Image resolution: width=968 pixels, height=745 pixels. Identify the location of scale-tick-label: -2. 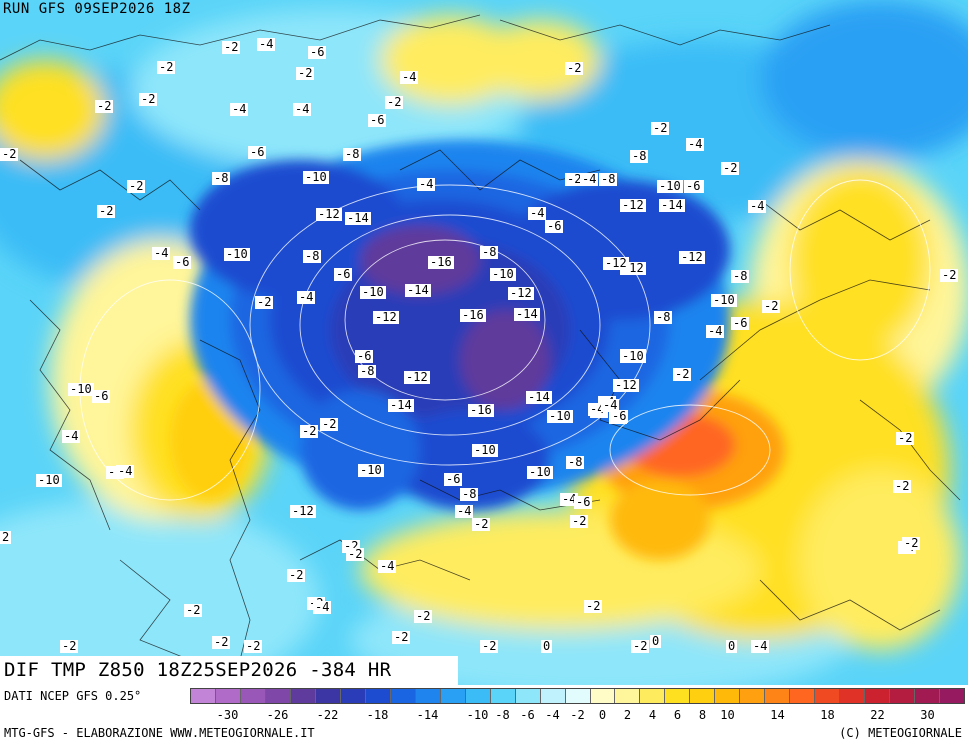
(577, 715).